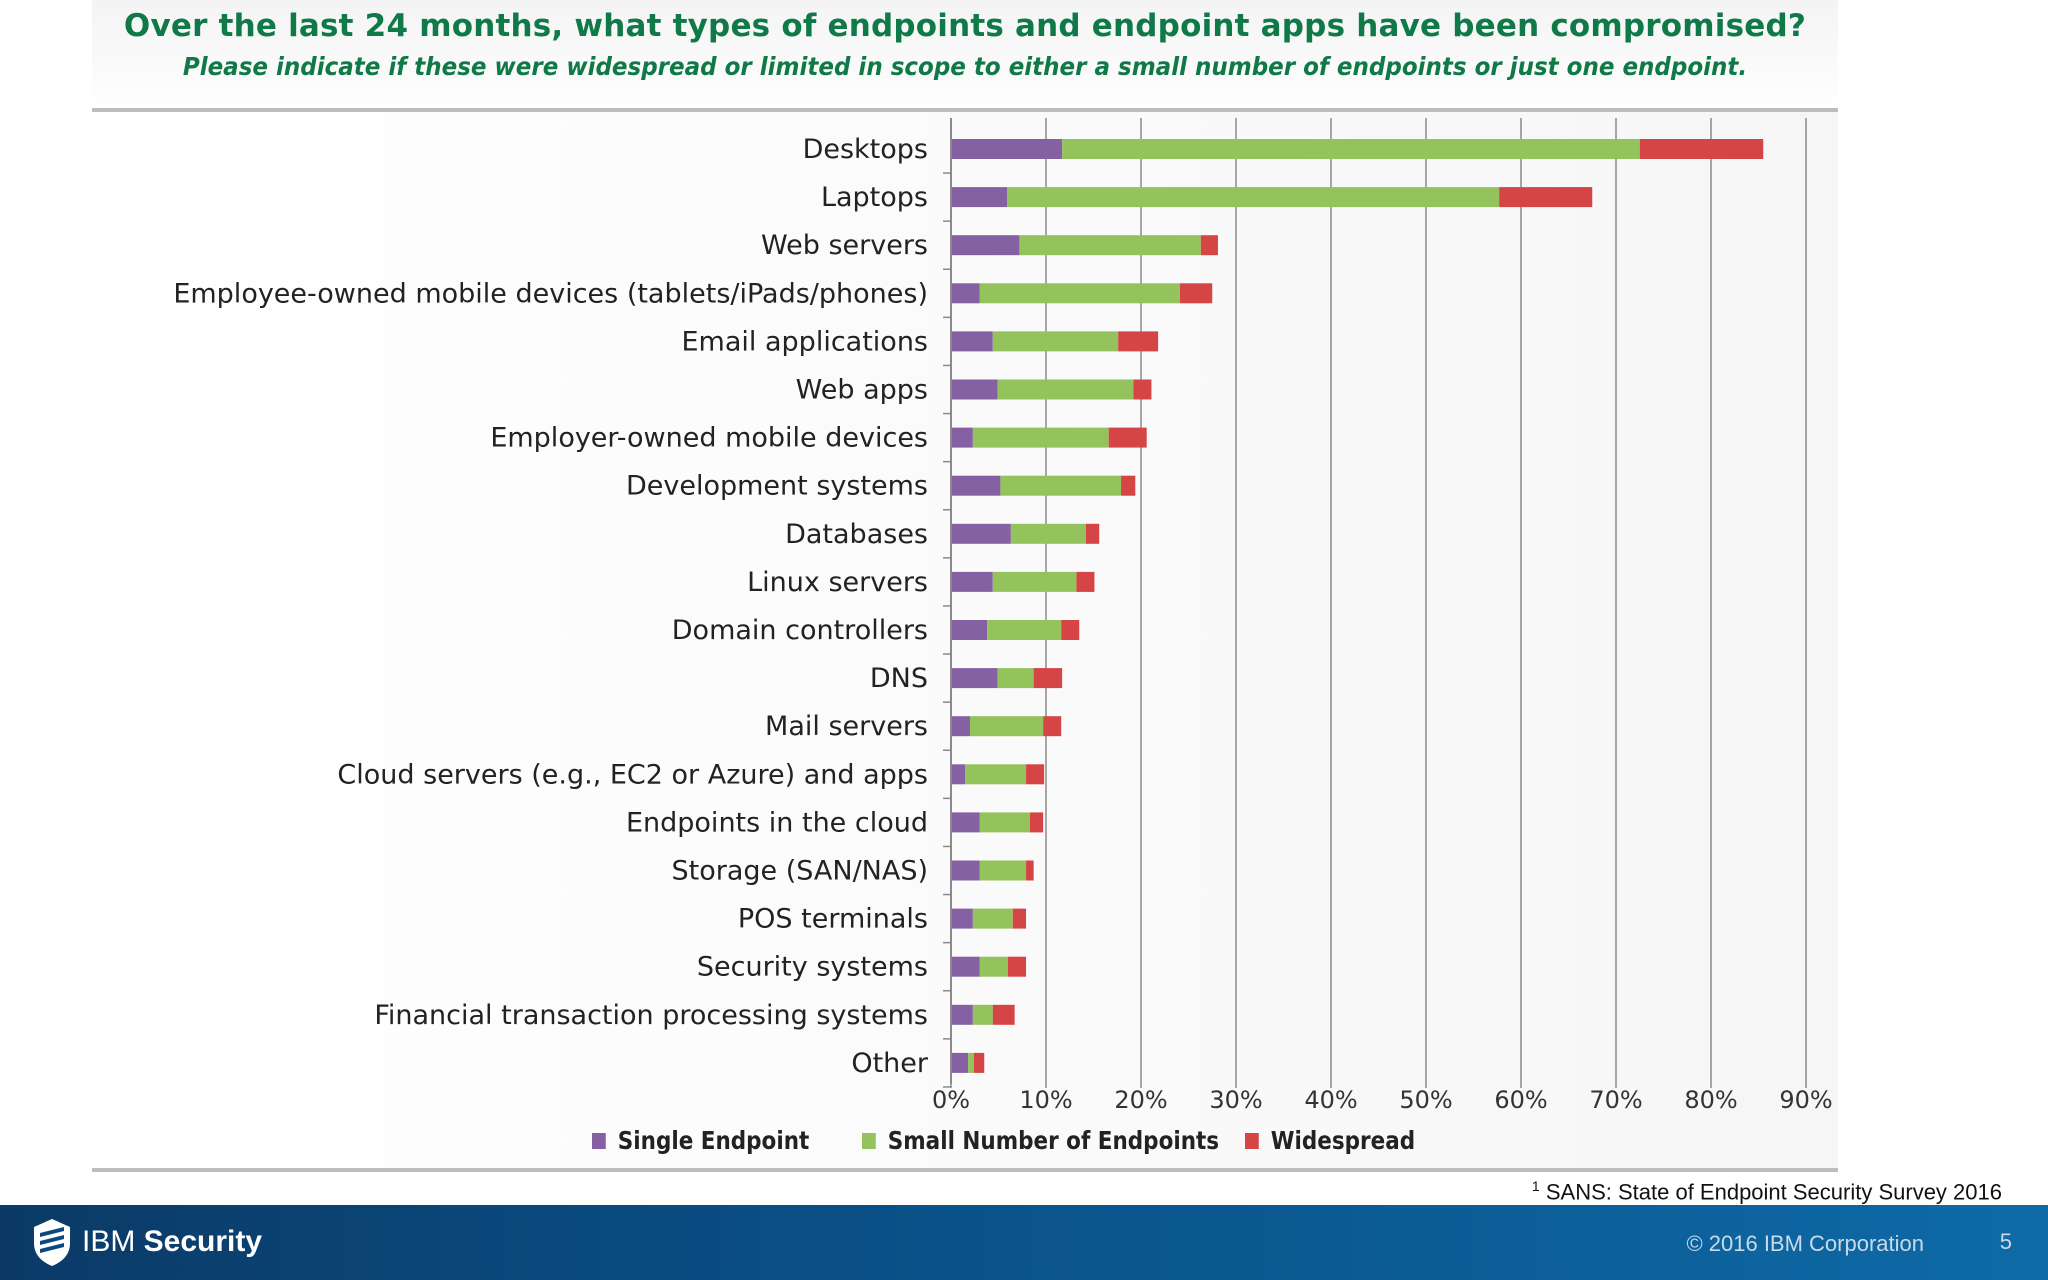 This screenshot has width=2048, height=1280. I want to click on category-label: Storage (SAN/NAS), so click(800, 871).